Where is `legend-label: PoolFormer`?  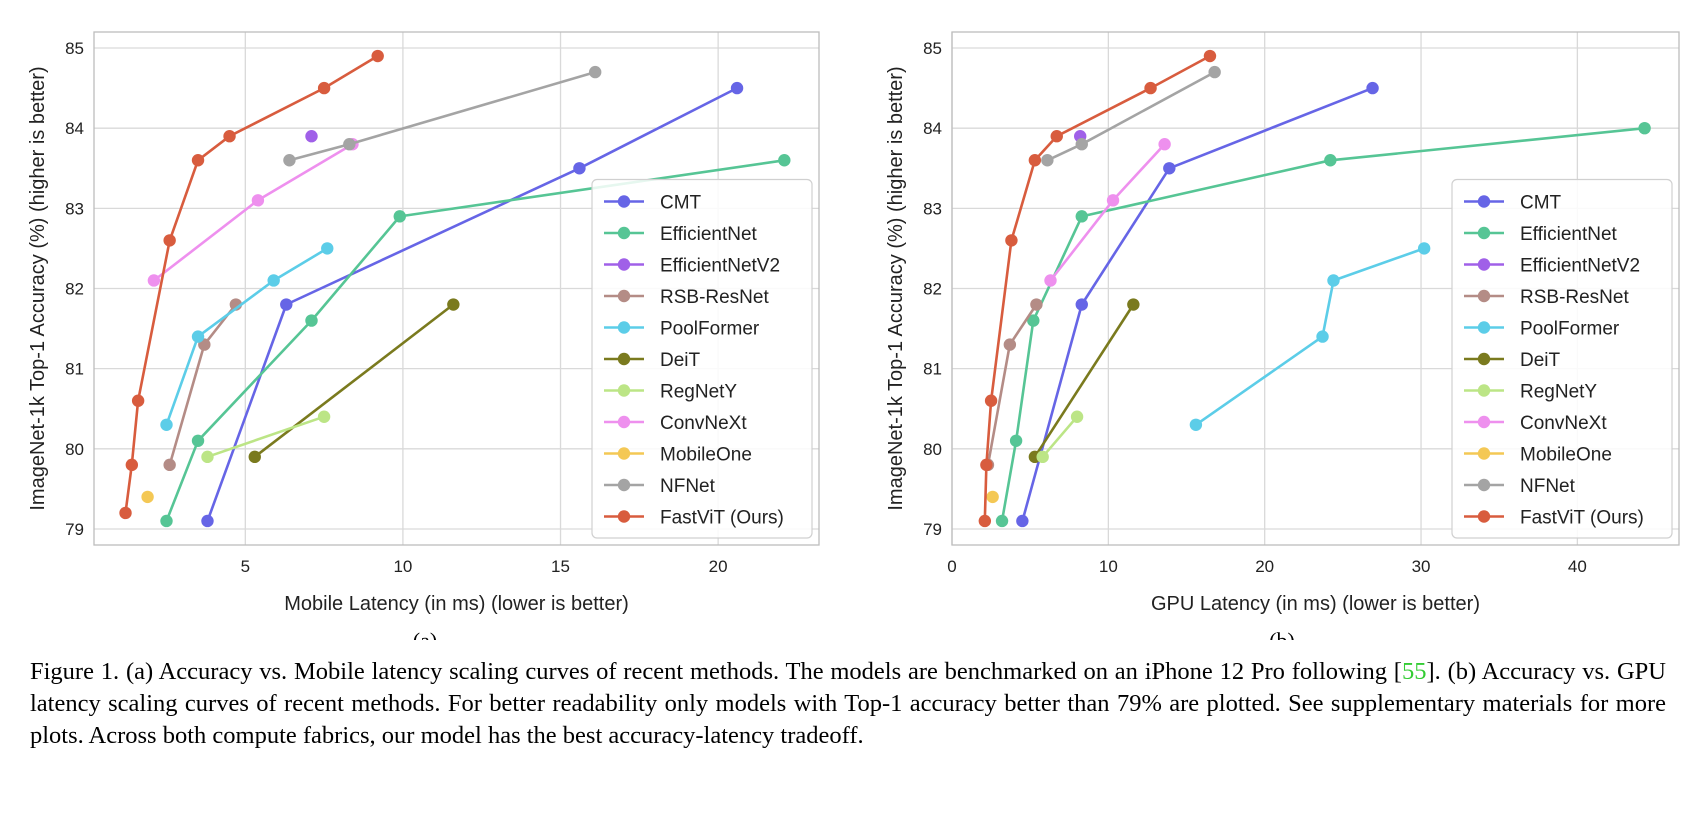
legend-label: PoolFormer is located at coordinates (710, 329).